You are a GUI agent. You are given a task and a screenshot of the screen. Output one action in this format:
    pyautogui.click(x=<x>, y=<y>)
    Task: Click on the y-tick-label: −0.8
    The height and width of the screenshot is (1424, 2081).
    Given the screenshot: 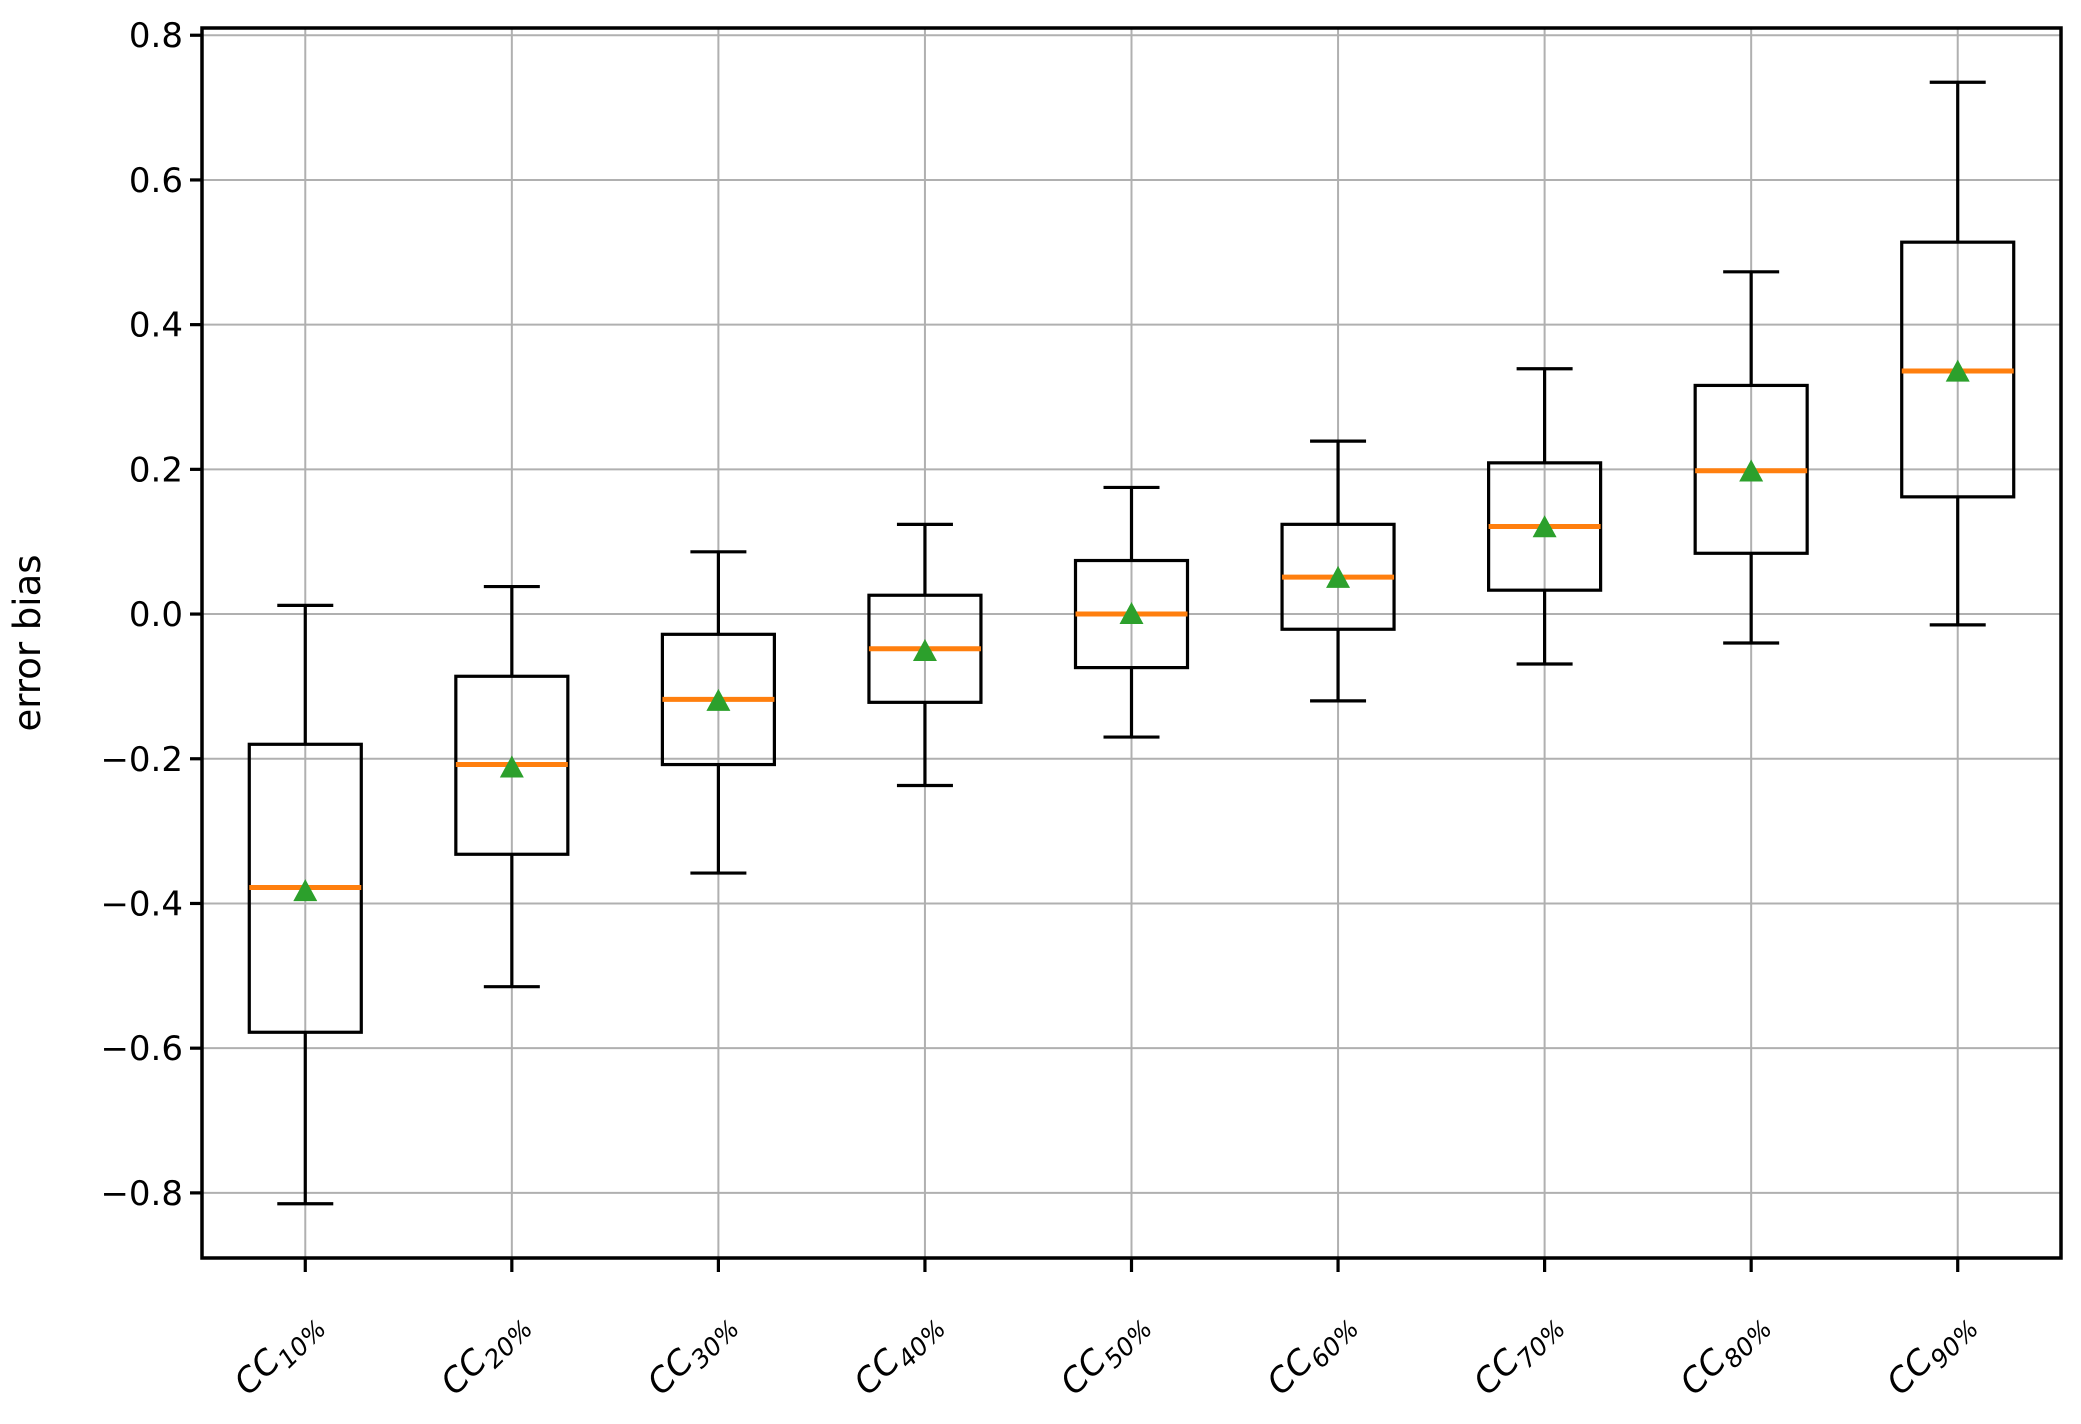 What is the action you would take?
    pyautogui.click(x=141, y=1194)
    